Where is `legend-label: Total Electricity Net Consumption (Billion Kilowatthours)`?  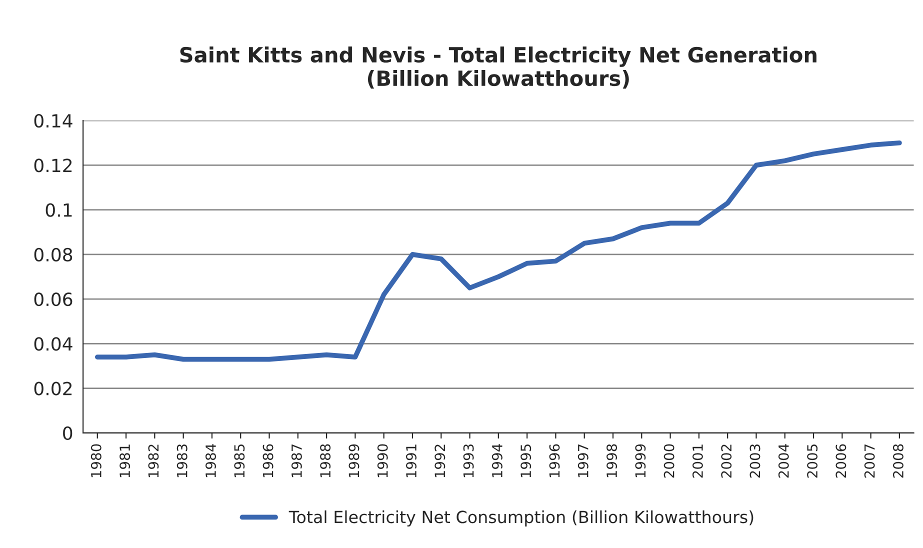 legend-label: Total Electricity Net Consumption (Billion Kilowatthours) is located at coordinates (521, 518).